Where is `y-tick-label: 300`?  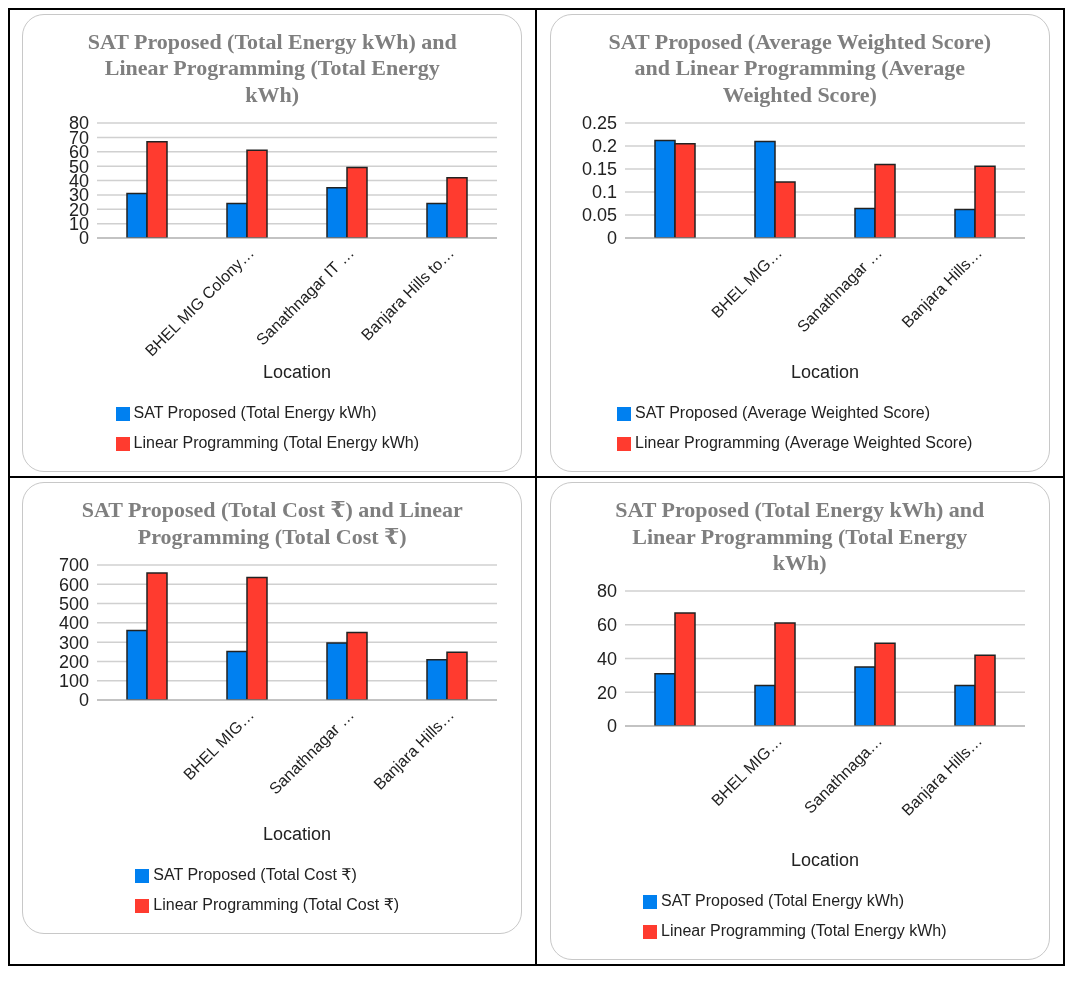
y-tick-label: 300 is located at coordinates (74, 642).